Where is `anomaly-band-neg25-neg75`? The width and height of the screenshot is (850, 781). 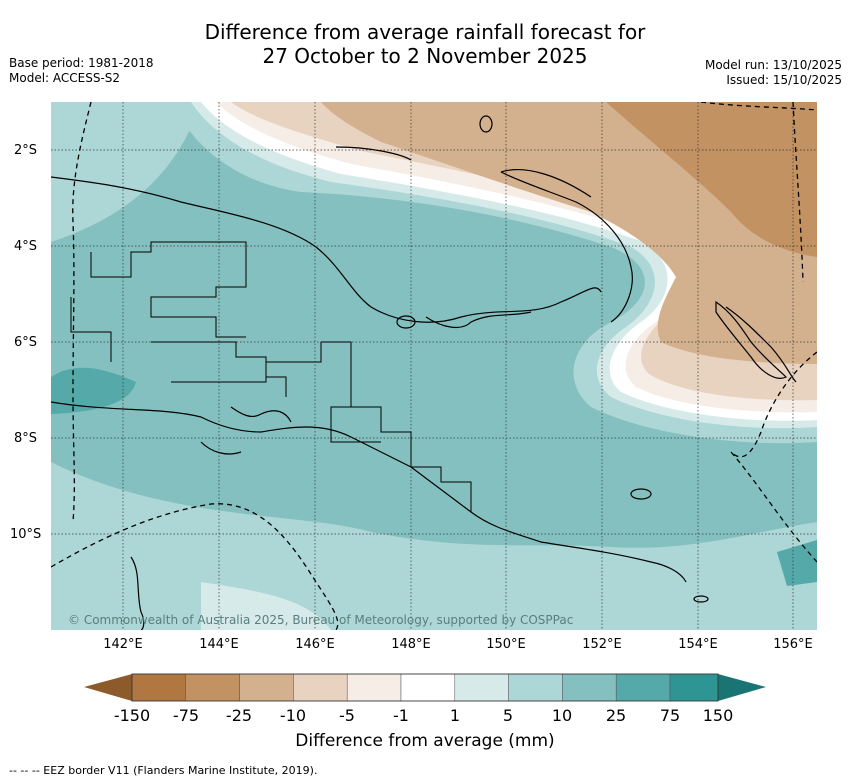 anomaly-band-neg25-neg75 is located at coordinates (711, 179).